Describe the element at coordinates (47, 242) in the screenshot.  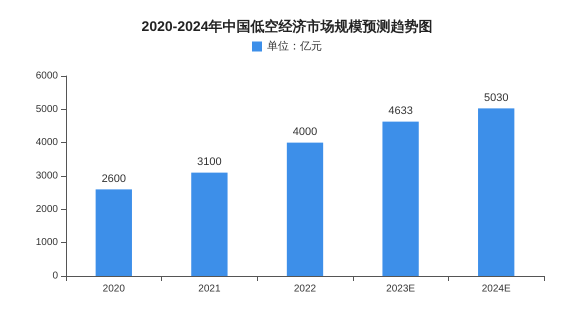
I see `y-tick-label: 1000` at that location.